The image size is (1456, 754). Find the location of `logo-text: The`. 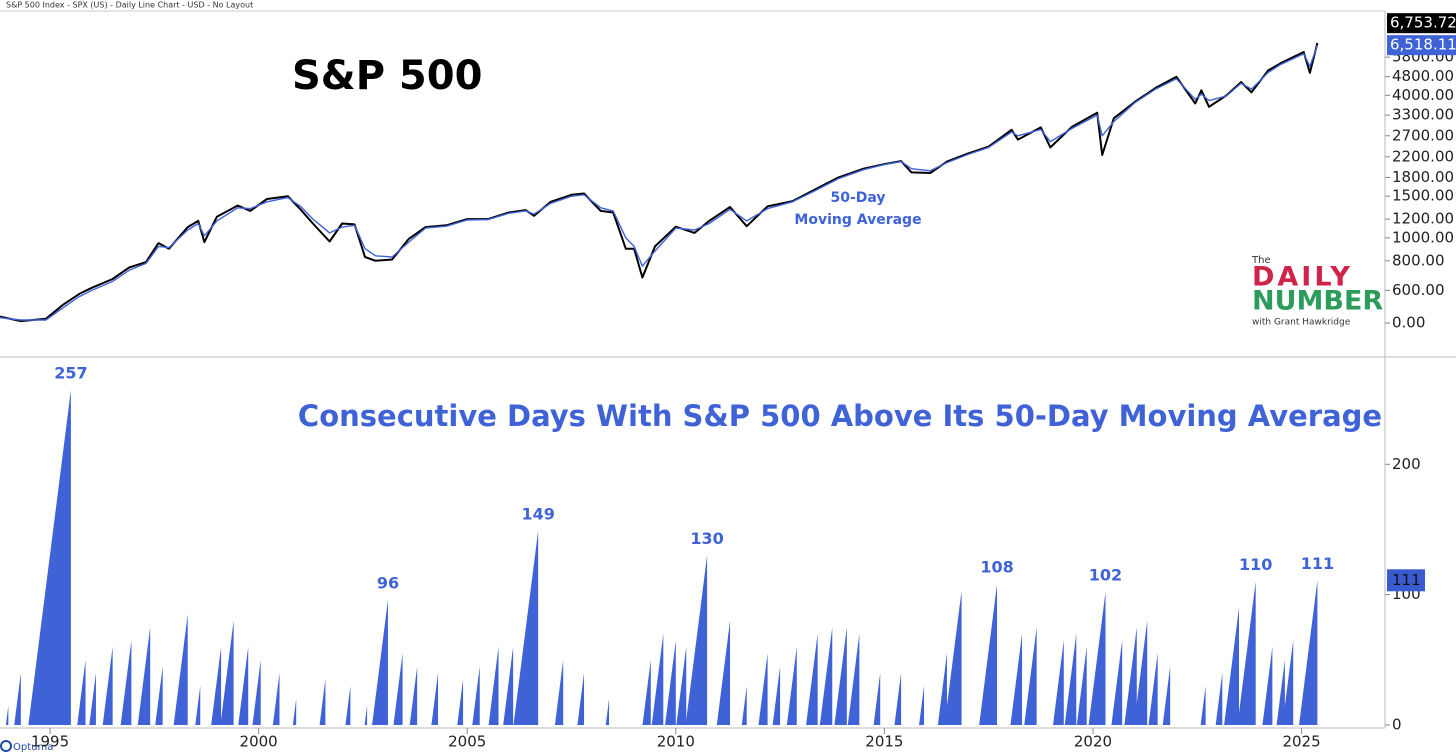

logo-text: The is located at coordinates (1261, 260).